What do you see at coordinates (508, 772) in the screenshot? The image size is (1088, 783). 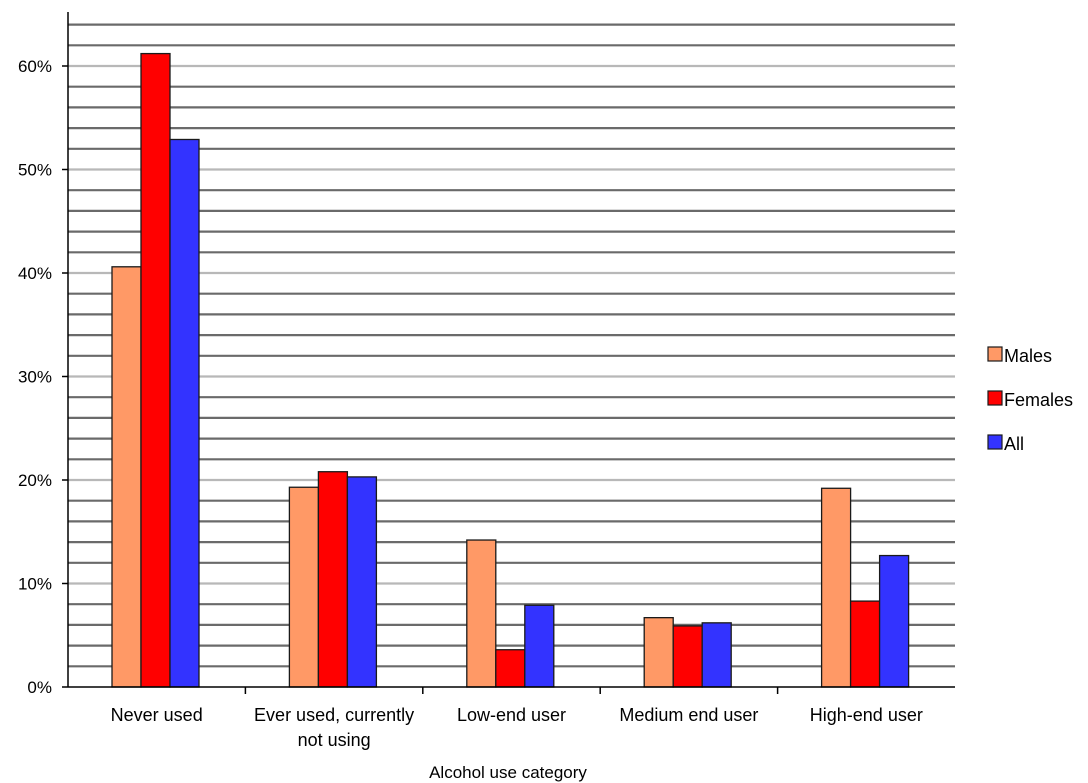 I see `x-axis-label: Alcohol use category` at bounding box center [508, 772].